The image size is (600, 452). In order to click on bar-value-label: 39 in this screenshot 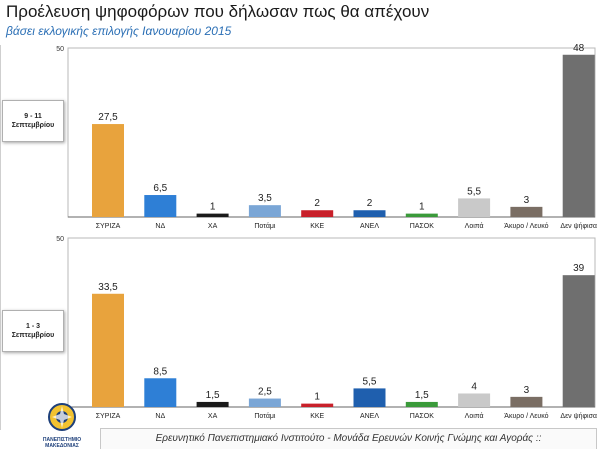, I will do `click(579, 268)`.